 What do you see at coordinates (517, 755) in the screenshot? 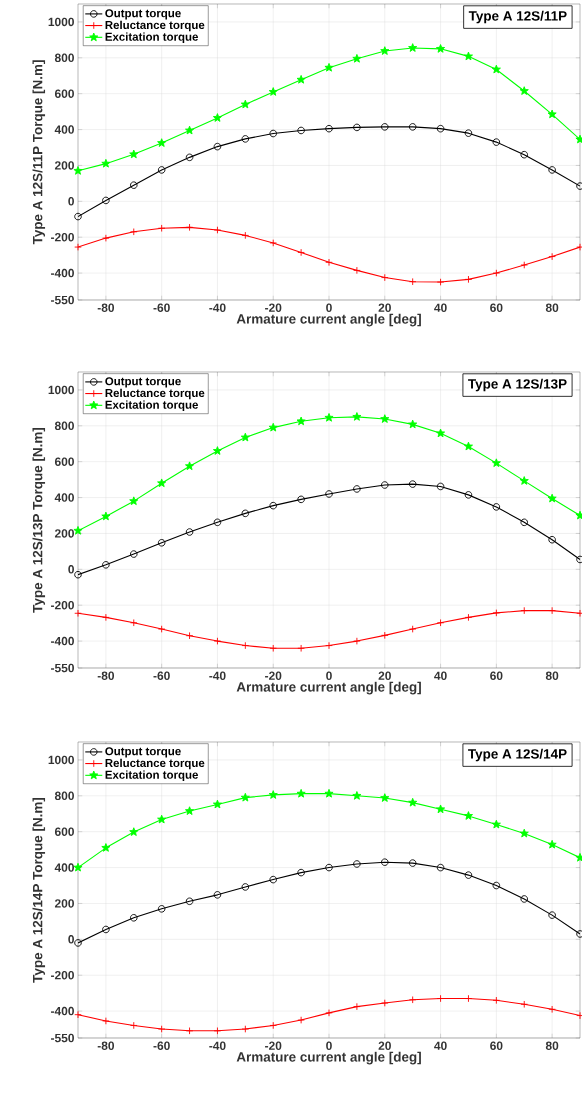
I see `chart-title: Type A 12S/14P` at bounding box center [517, 755].